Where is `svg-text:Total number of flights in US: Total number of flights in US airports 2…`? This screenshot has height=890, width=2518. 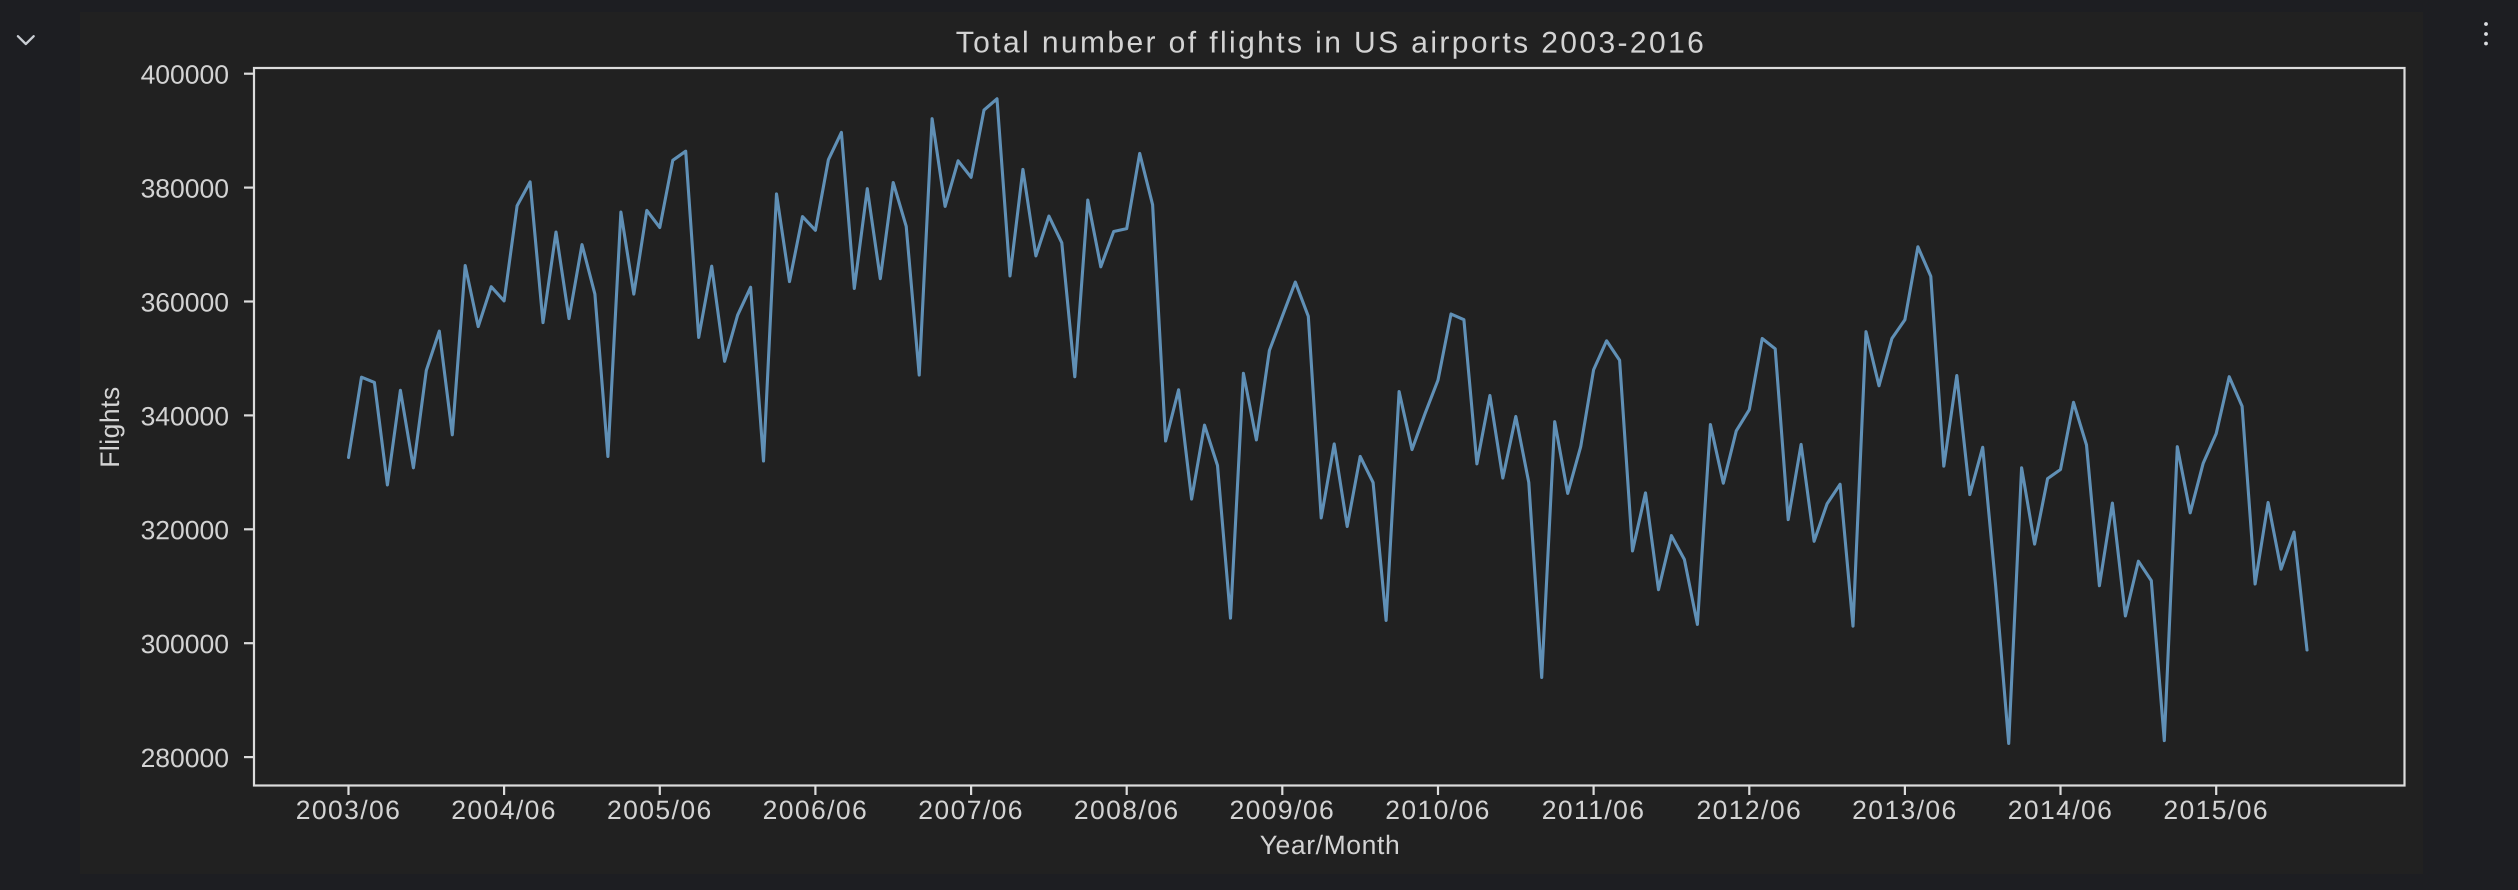
svg-text:Total number of flights in US: Total number of flights in US airports 2… is located at coordinates (1331, 42).